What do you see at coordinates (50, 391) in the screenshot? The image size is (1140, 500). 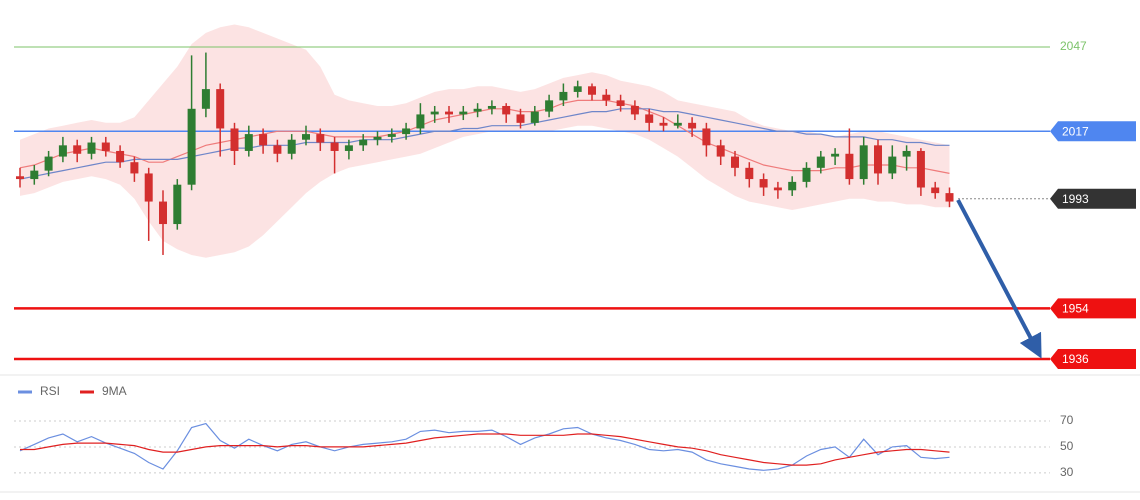 I see `legend-label: RSI` at bounding box center [50, 391].